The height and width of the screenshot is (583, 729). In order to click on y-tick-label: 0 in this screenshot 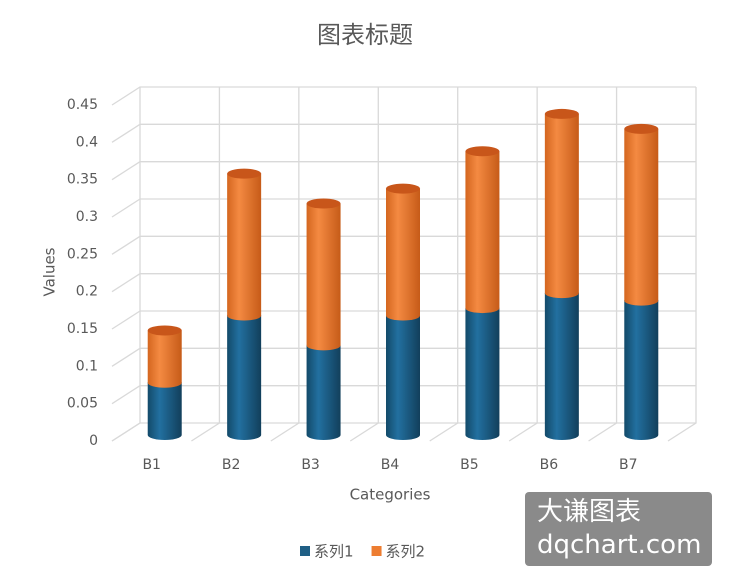, I will do `click(93, 441)`.